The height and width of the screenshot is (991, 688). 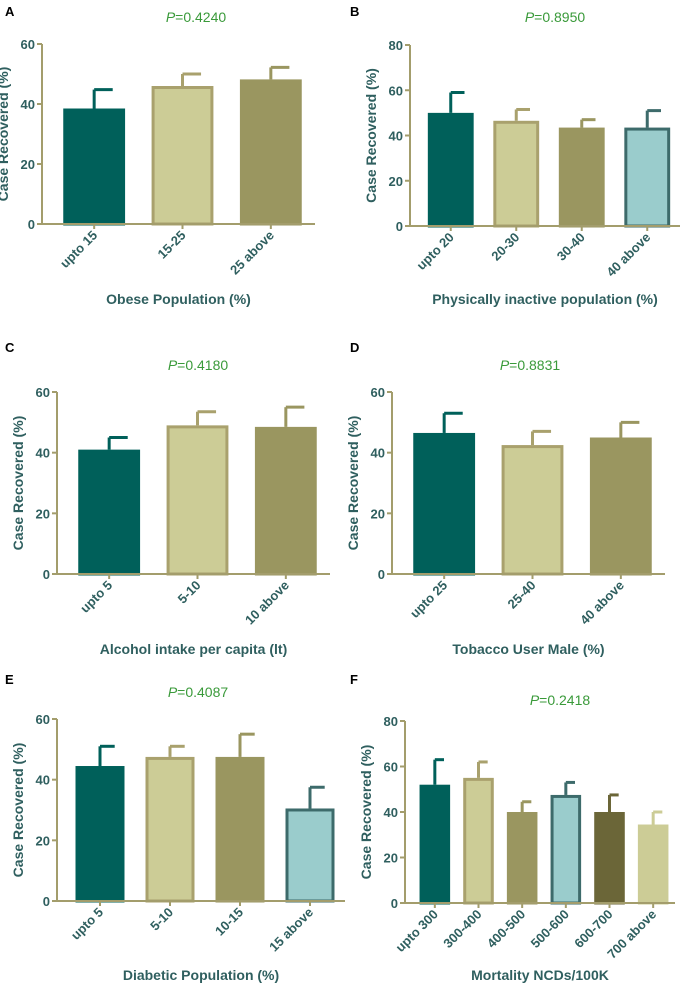 I want to click on p-value: =0.8831, so click(x=534, y=365).